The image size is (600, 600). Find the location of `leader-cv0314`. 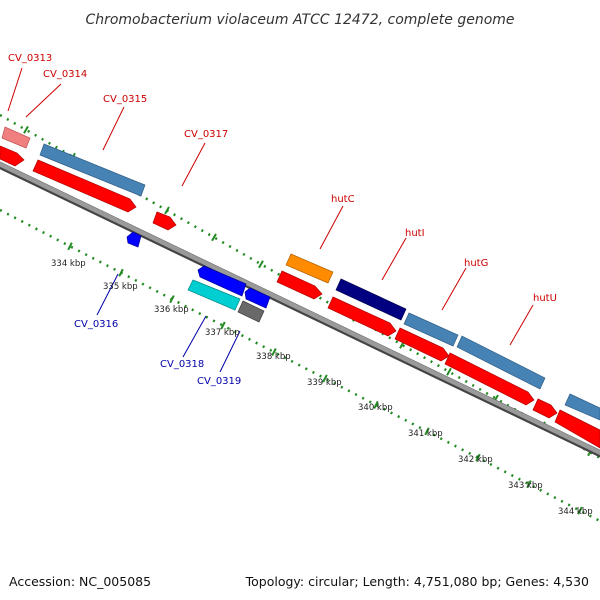

leader-cv0314 is located at coordinates (43, 100).